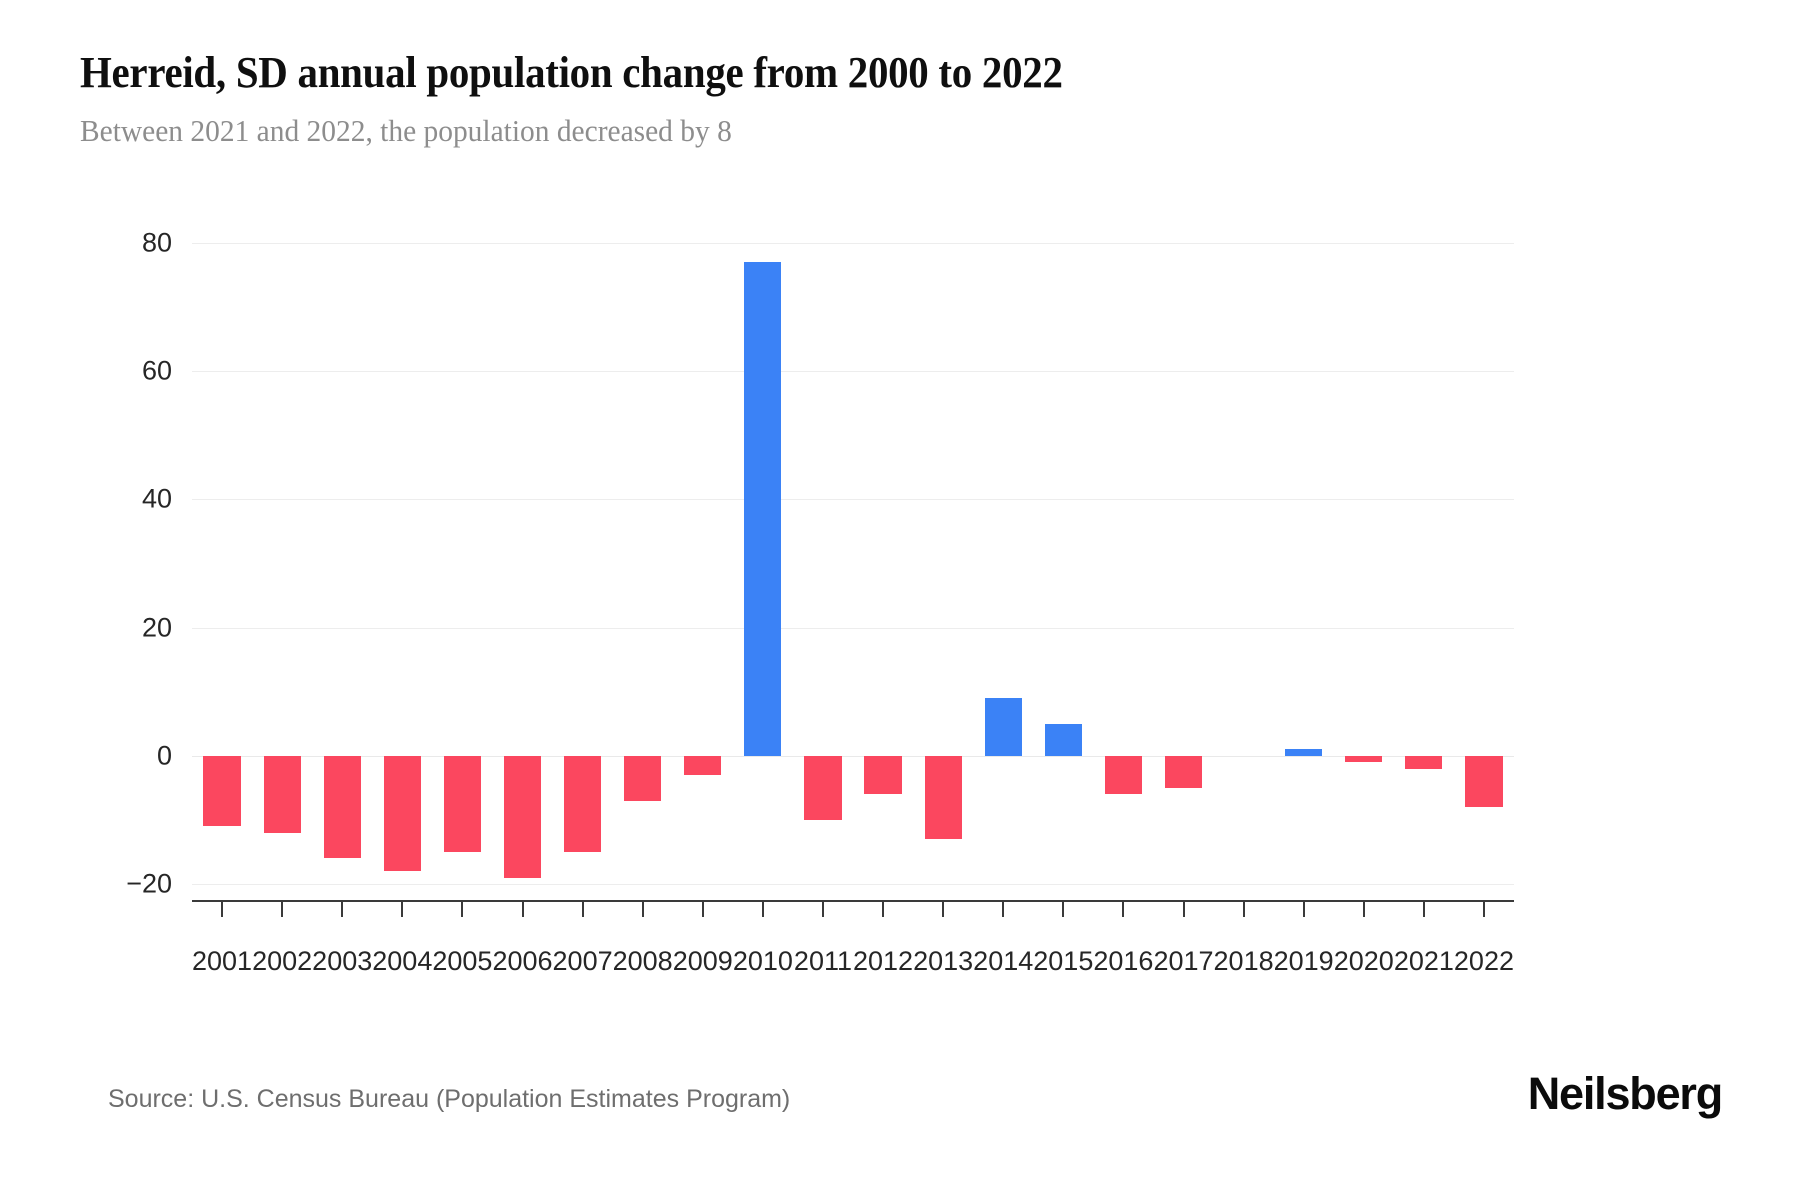  What do you see at coordinates (702, 961) in the screenshot?
I see `x-axis-tick-label: 2009` at bounding box center [702, 961].